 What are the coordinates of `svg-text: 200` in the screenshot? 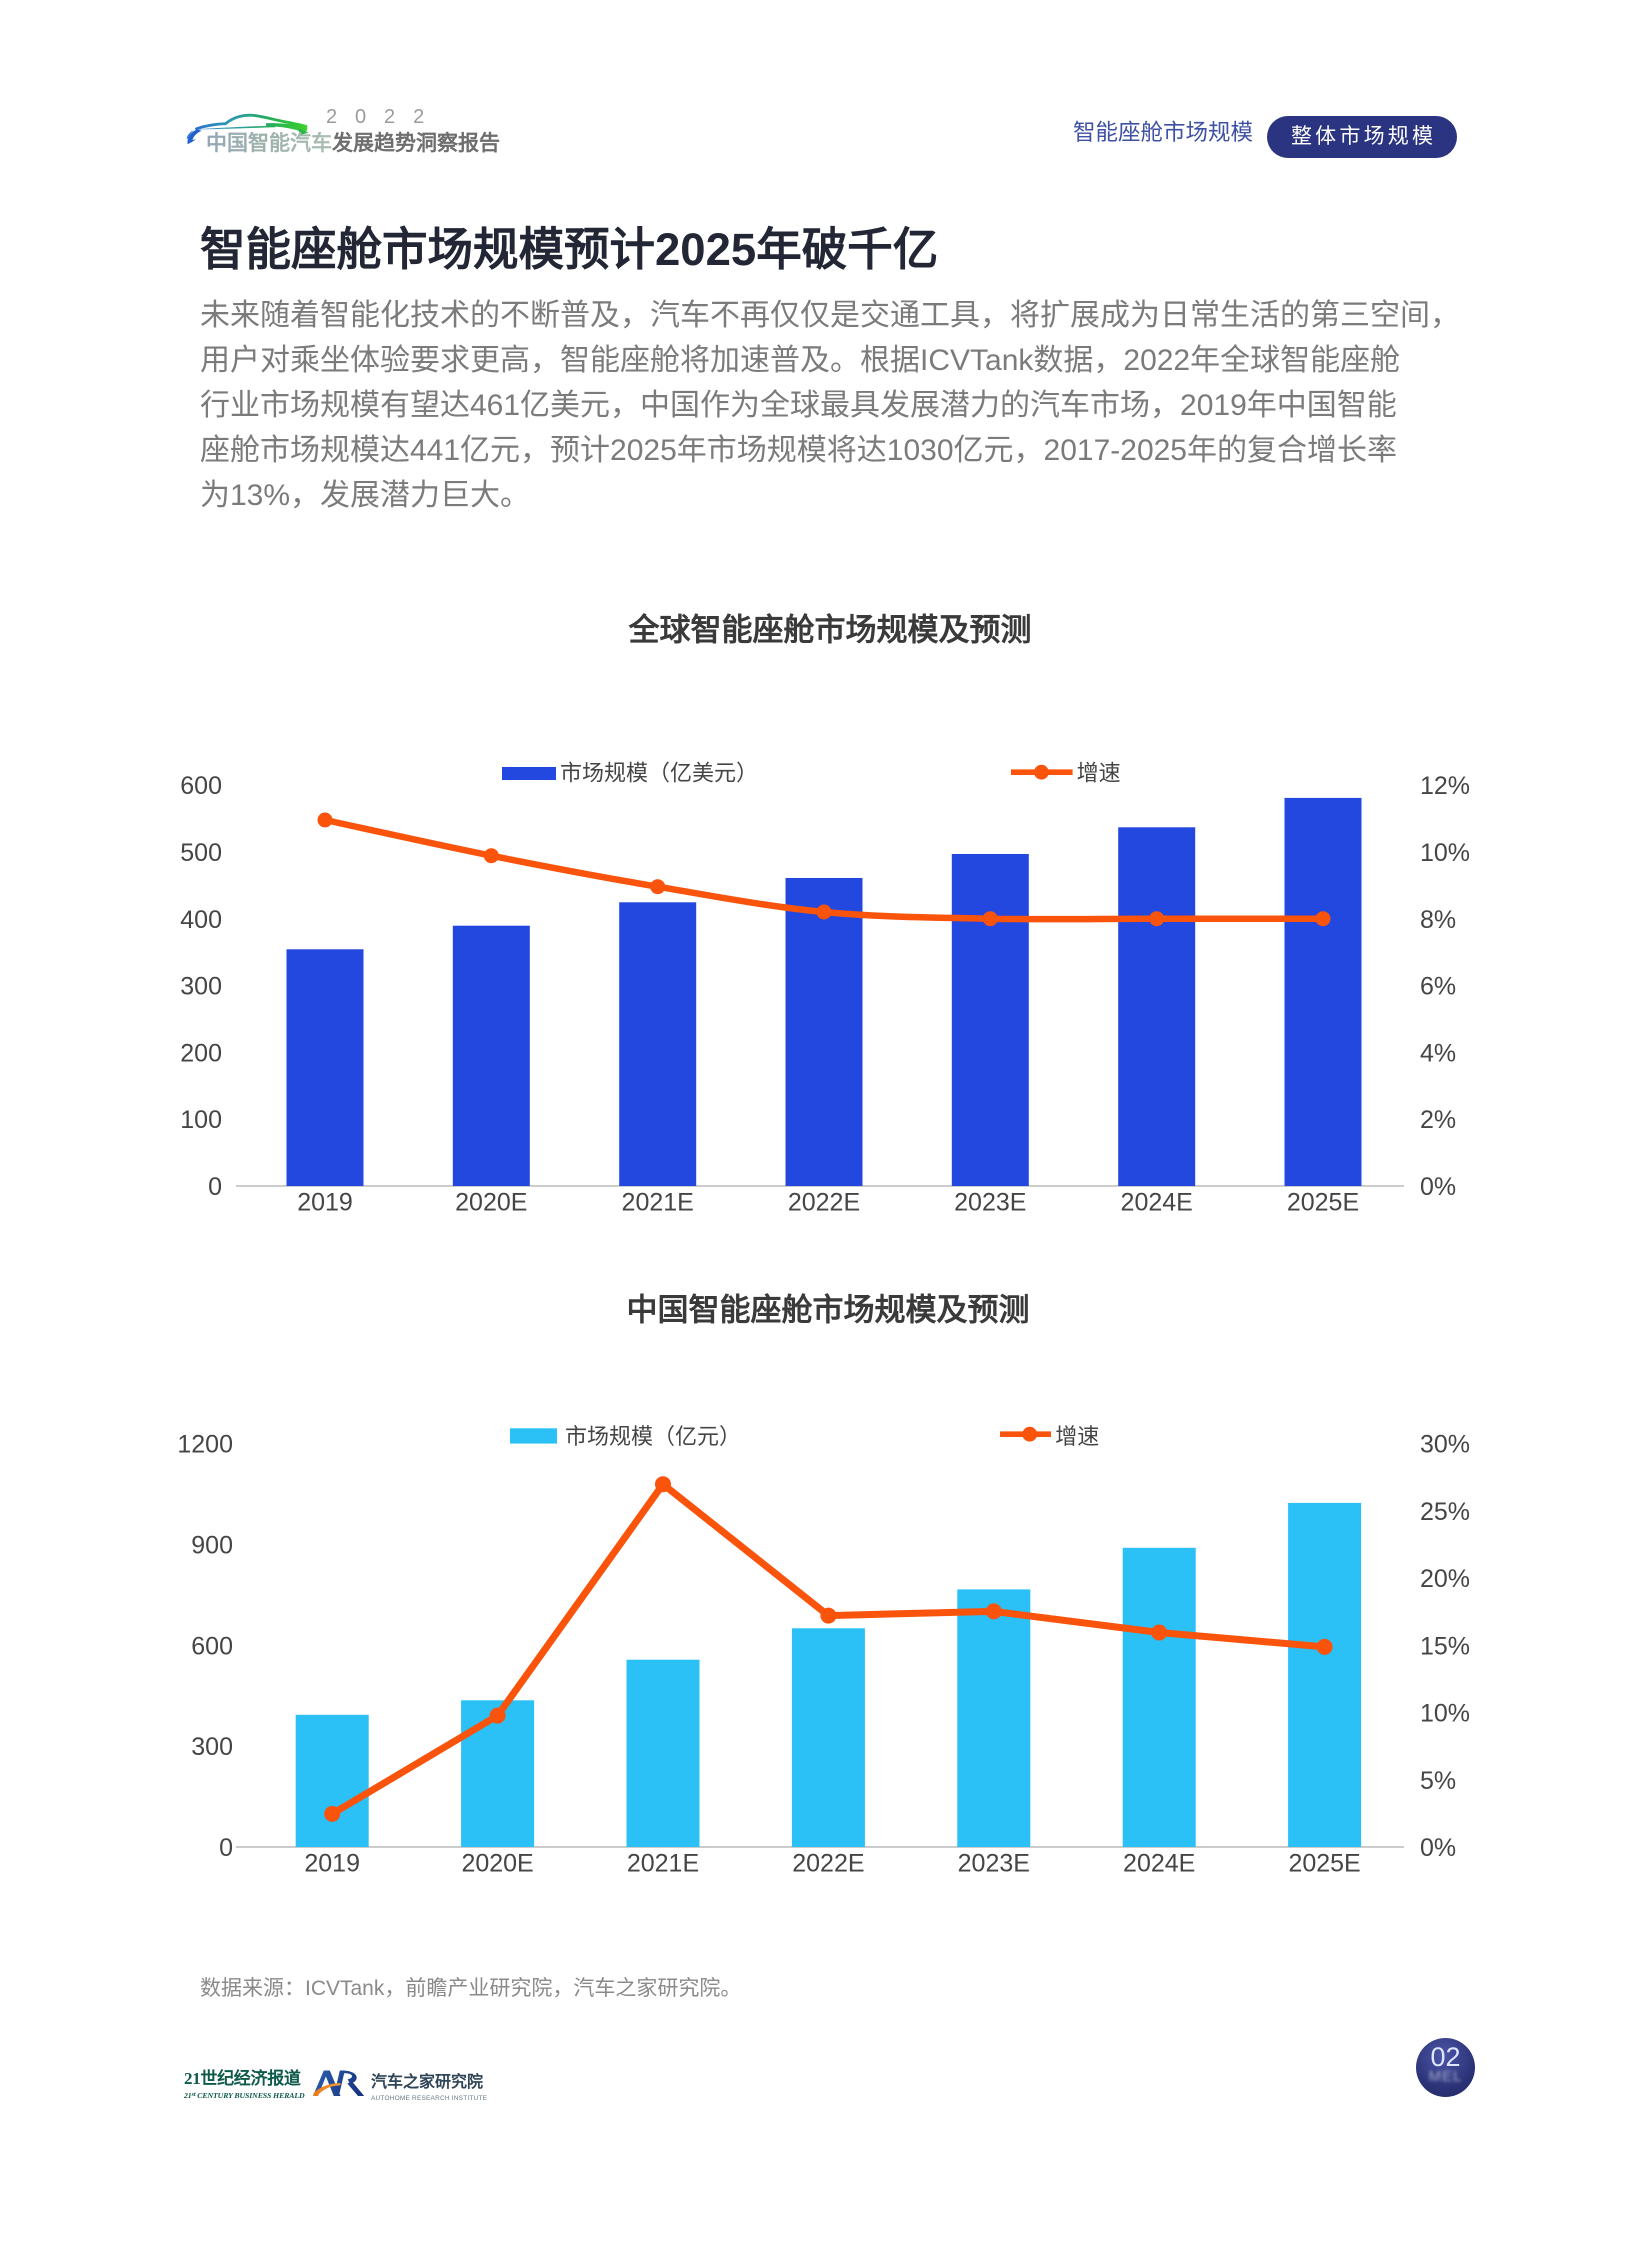 It's located at (201, 1053).